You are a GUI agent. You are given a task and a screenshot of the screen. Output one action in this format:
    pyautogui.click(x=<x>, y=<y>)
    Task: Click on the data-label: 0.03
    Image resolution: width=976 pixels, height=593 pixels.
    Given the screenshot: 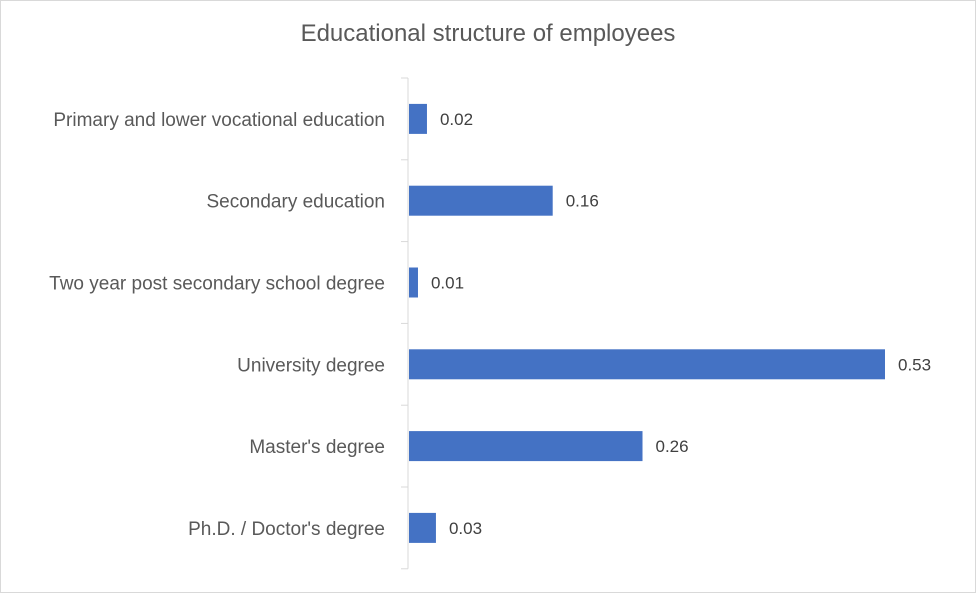 What is the action you would take?
    pyautogui.click(x=465, y=528)
    